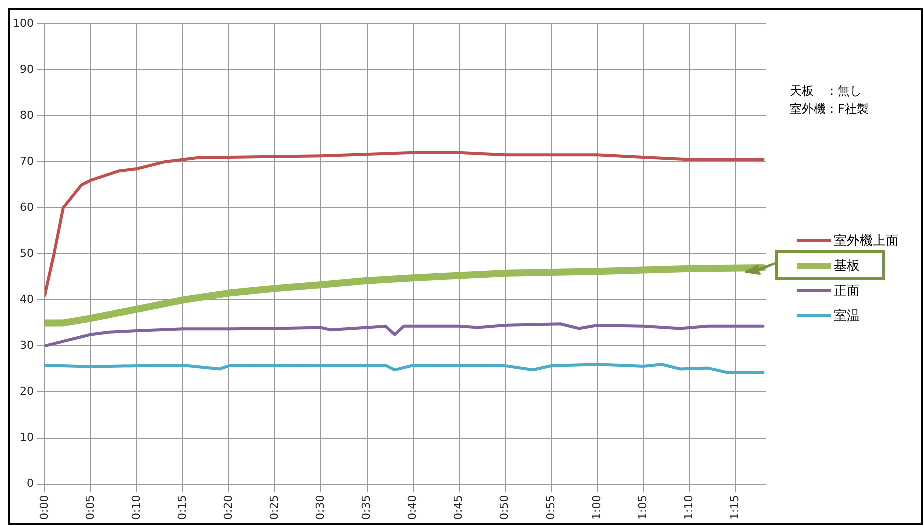  I want to click on x-tick-label: 0:15, so click(182, 507).